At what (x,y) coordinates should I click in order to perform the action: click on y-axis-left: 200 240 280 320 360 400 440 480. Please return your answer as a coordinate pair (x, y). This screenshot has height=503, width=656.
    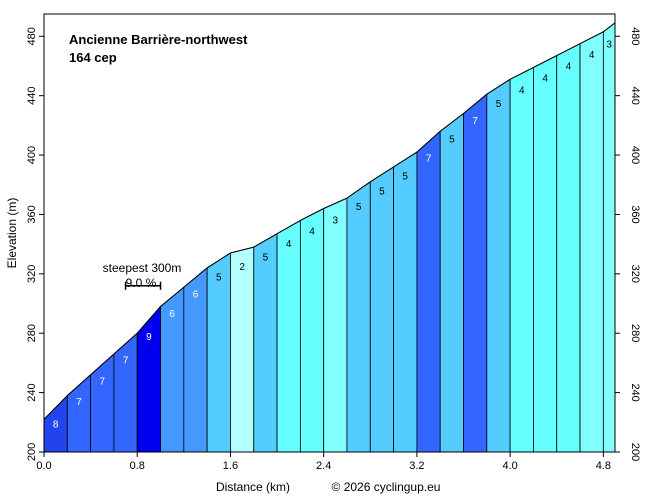
    Looking at the image, I should click on (35, 244).